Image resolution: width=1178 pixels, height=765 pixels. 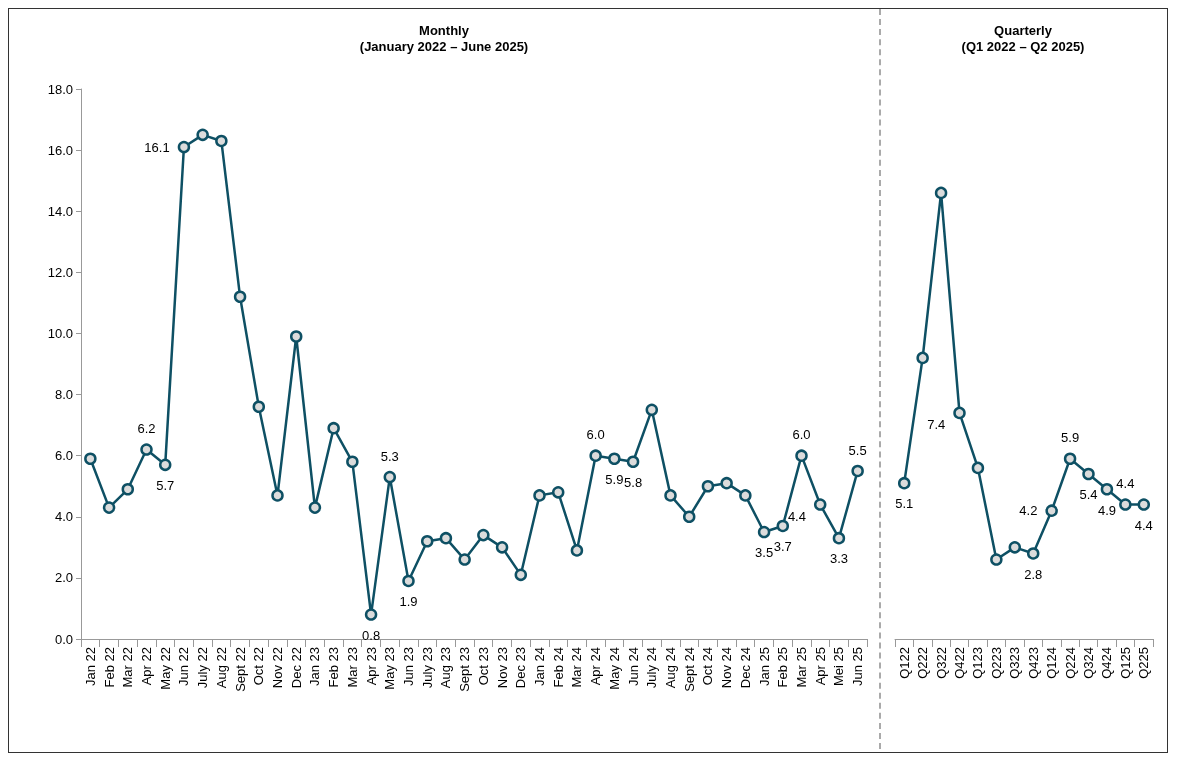 What do you see at coordinates (444, 38) in the screenshot?
I see `chart-title: Monthly (January 2022 – June 2025)` at bounding box center [444, 38].